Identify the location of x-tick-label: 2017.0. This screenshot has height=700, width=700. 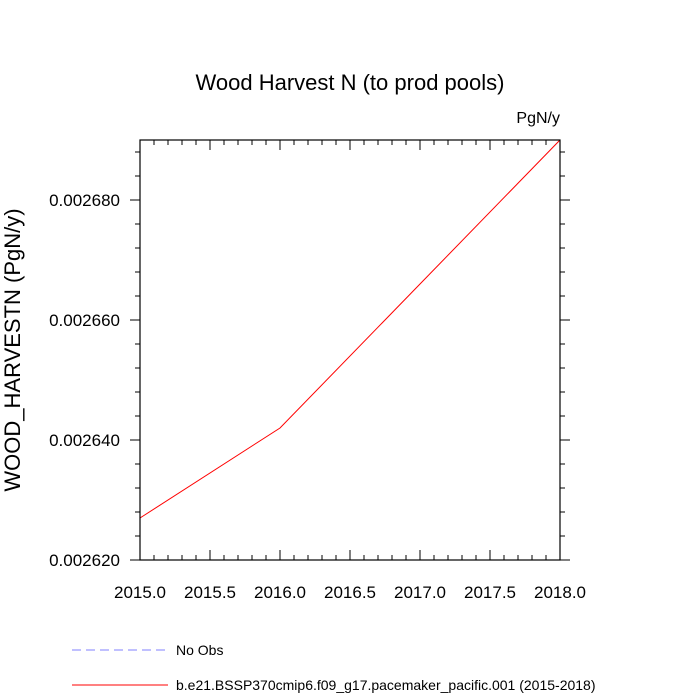
(420, 592).